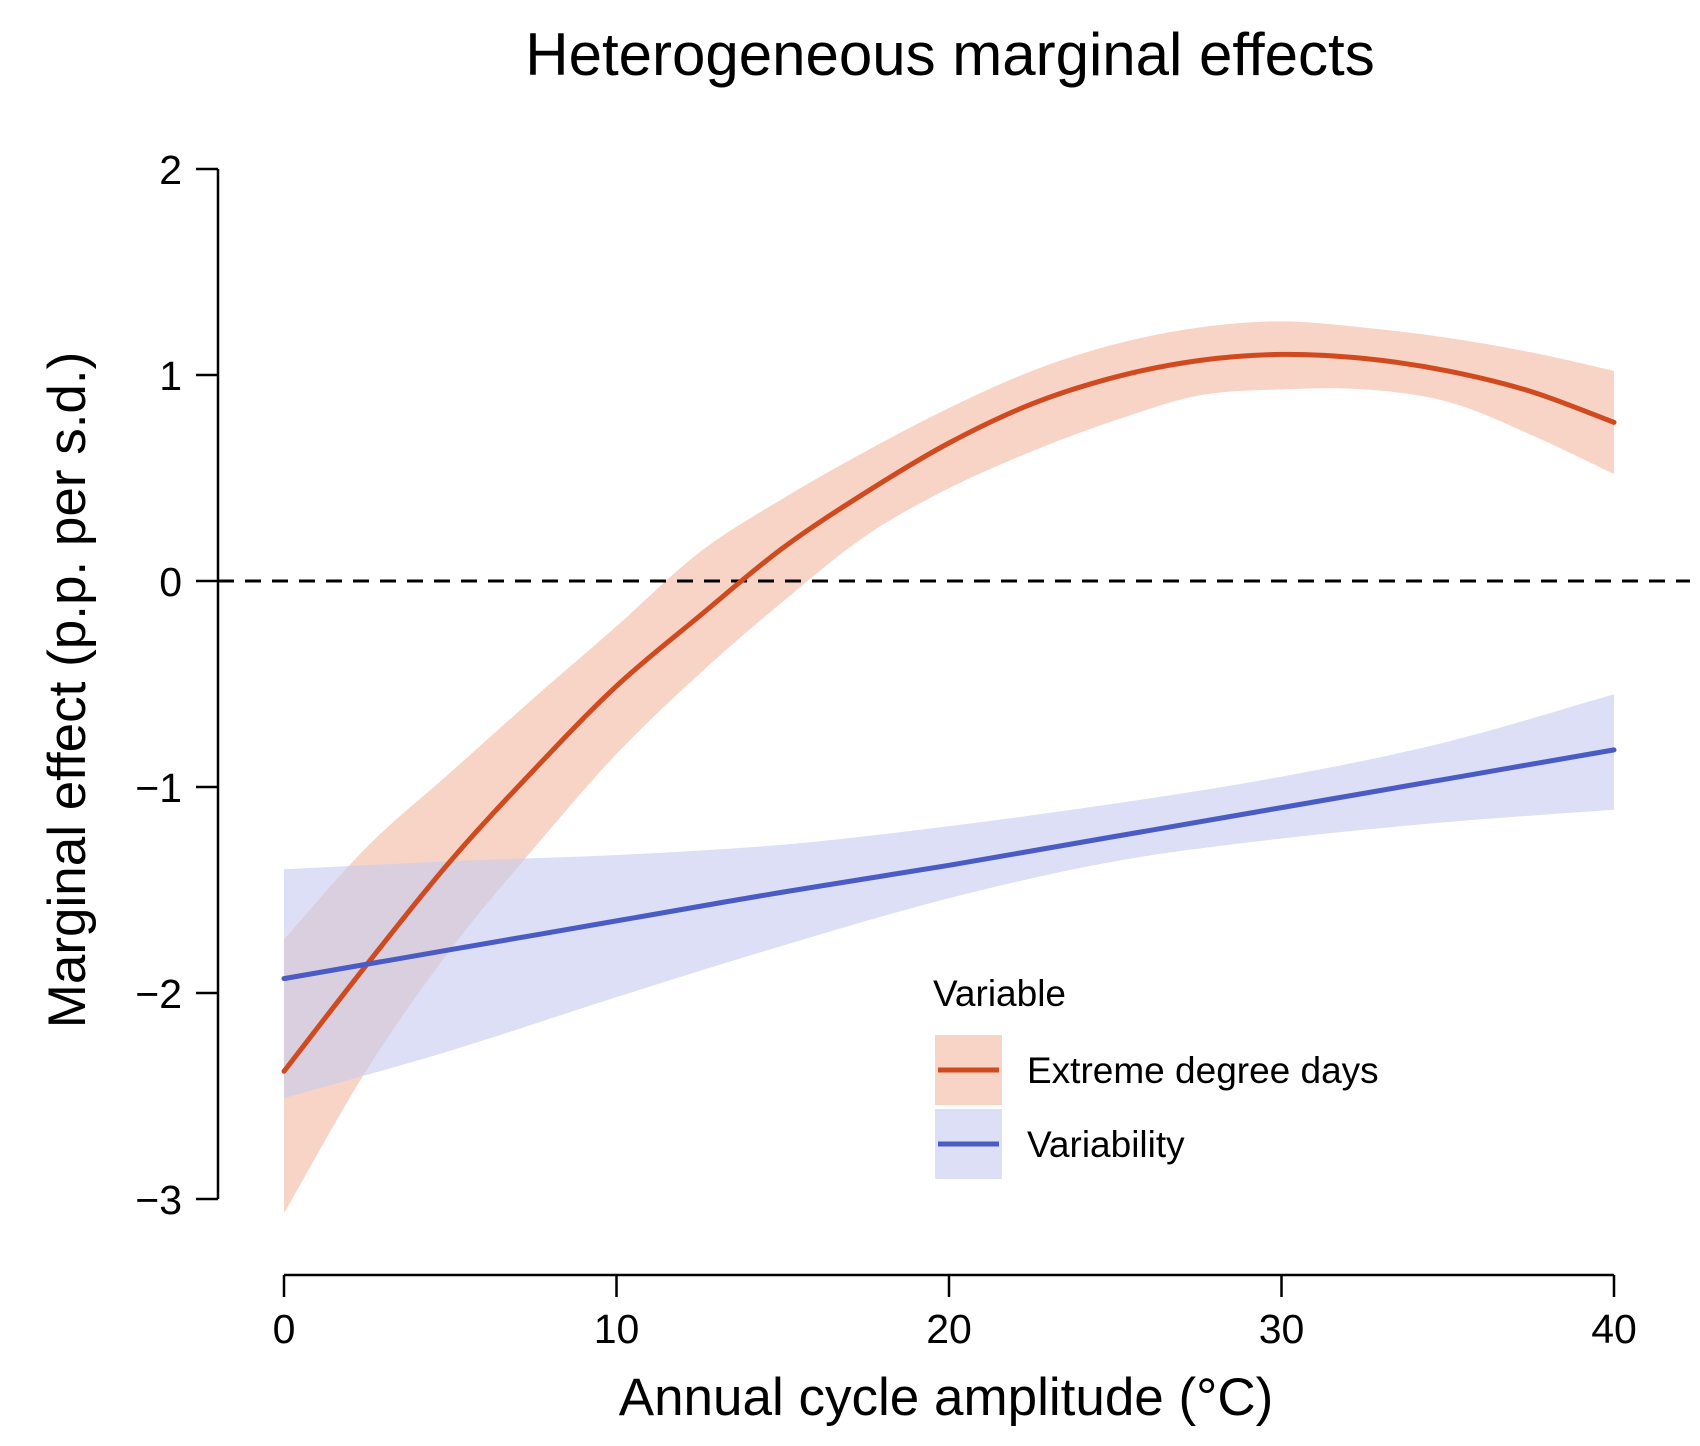  Describe the element at coordinates (999, 993) in the screenshot. I see `legend-title: Variable` at that location.